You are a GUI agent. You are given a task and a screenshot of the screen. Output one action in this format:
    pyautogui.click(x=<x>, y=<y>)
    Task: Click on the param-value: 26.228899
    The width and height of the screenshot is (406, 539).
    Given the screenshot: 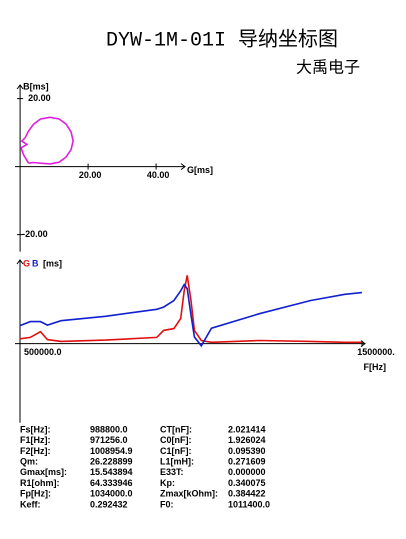 What is the action you would take?
    pyautogui.click(x=111, y=461)
    